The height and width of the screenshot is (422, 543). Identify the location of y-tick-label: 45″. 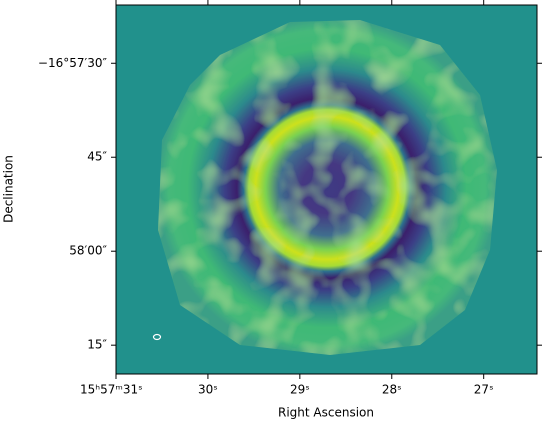
(97, 157).